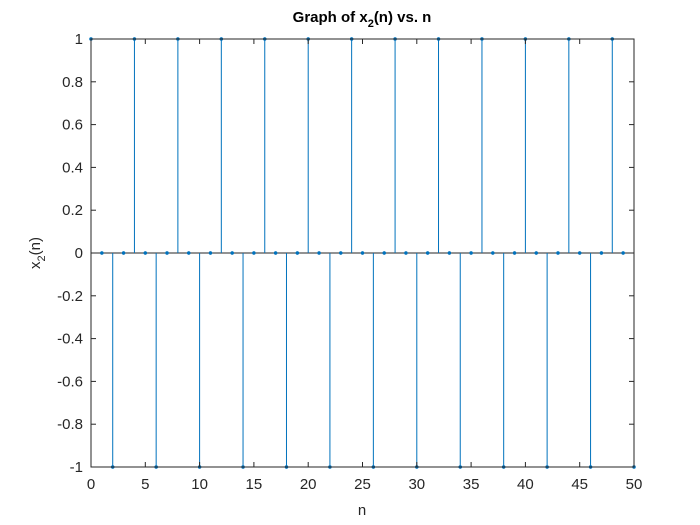  I want to click on y-tick-label: -0.8, so click(70, 424).